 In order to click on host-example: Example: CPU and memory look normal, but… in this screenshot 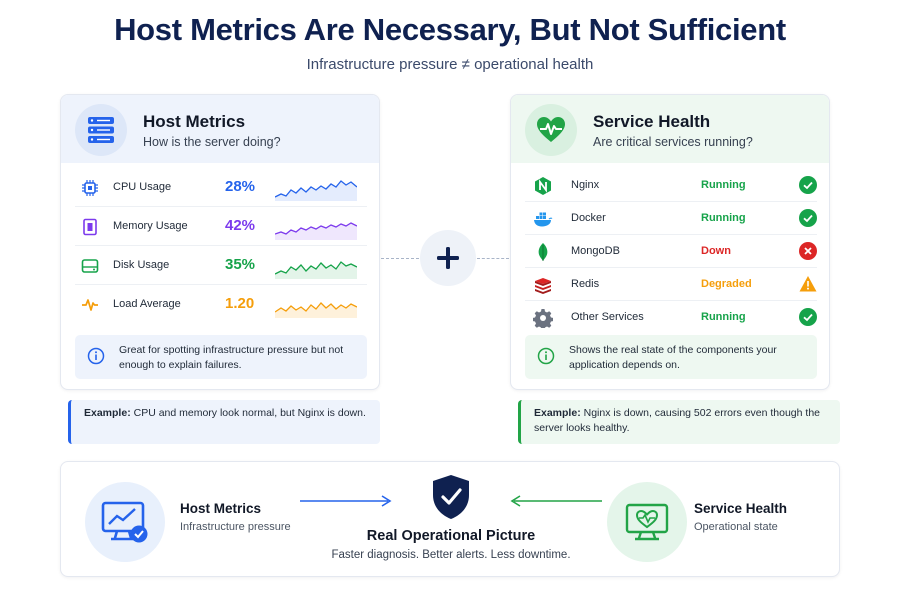, I will do `click(224, 422)`.